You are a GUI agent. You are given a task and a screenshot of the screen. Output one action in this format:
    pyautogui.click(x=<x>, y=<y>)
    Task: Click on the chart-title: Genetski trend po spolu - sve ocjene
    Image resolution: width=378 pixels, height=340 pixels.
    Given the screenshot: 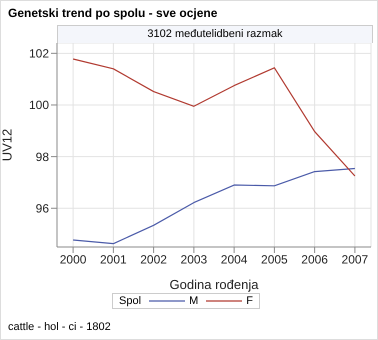 What is the action you would take?
    pyautogui.click(x=113, y=13)
    